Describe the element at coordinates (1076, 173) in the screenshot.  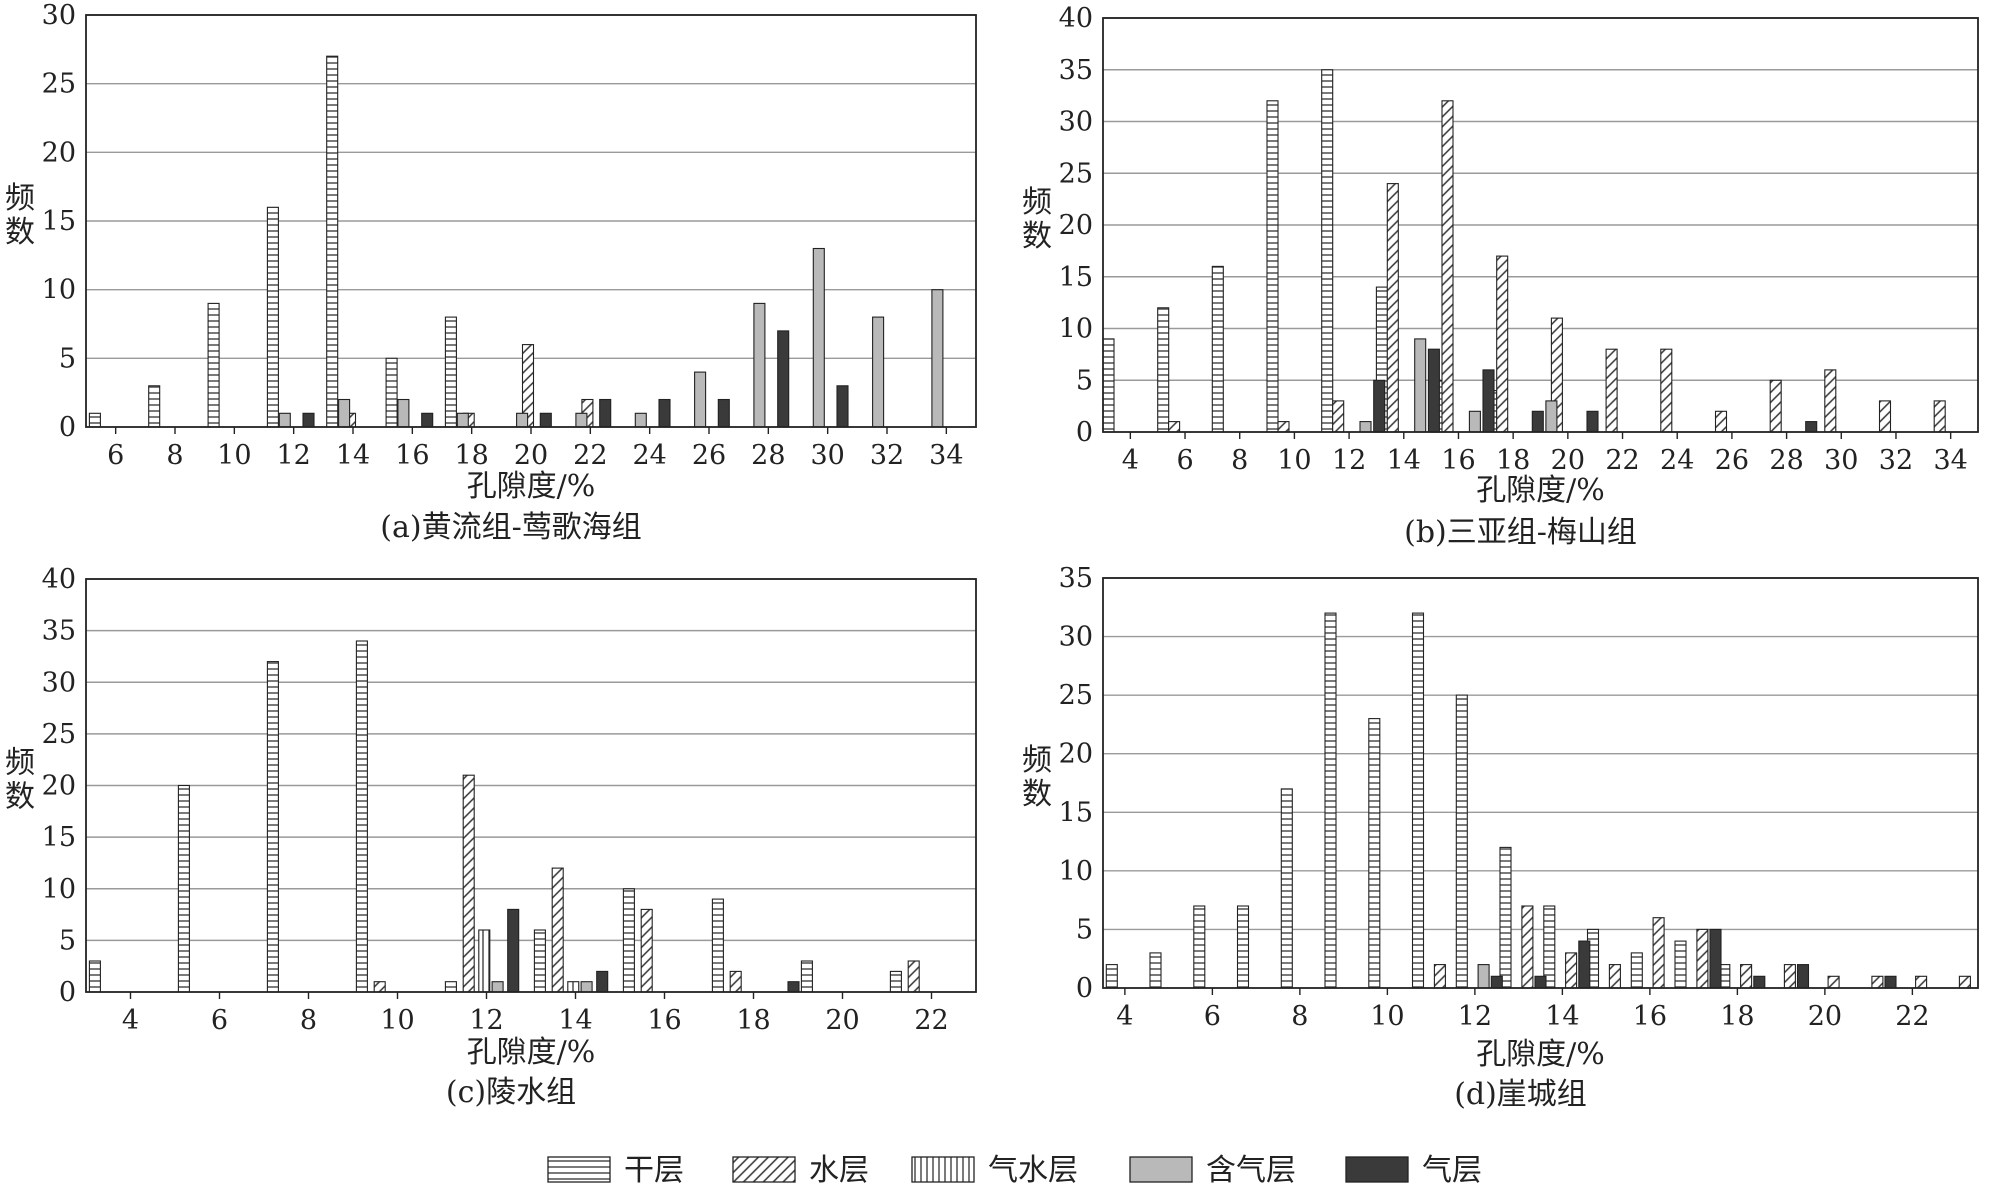
I see `y-tick-label: 25` at that location.